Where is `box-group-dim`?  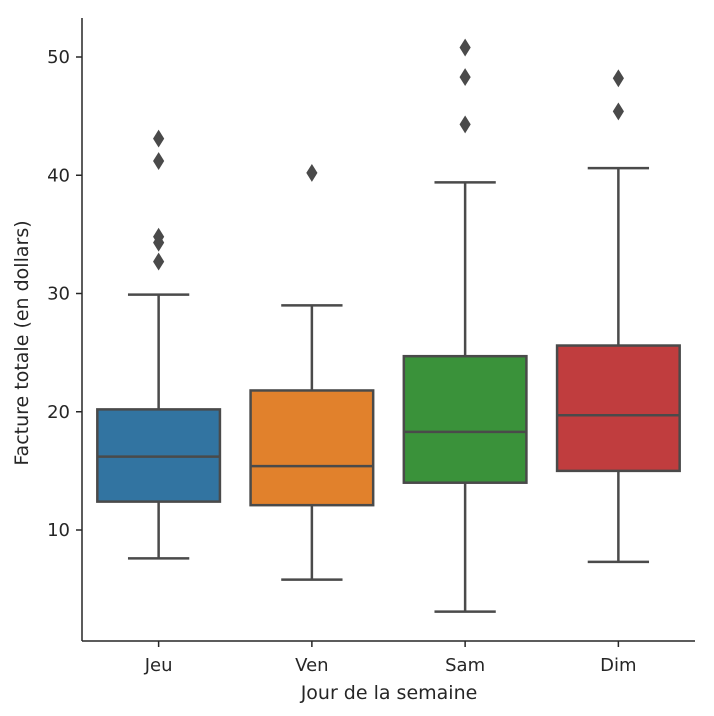 box-group-dim is located at coordinates (618, 316).